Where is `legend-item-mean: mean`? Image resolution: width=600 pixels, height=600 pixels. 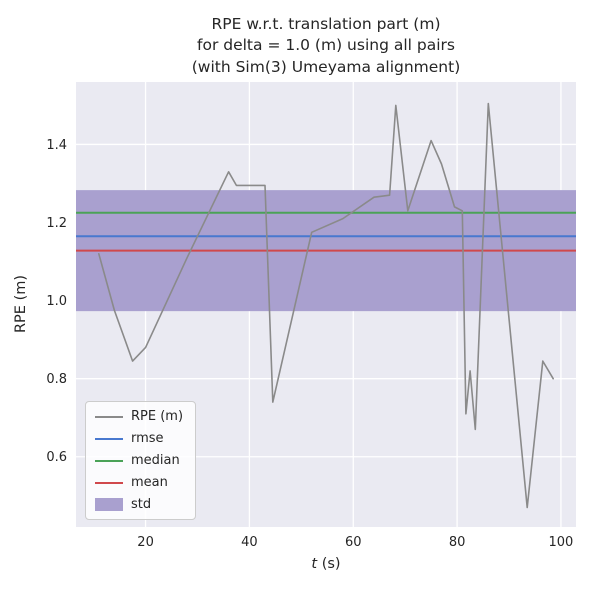
legend-item-mean: mean is located at coordinates (139, 482).